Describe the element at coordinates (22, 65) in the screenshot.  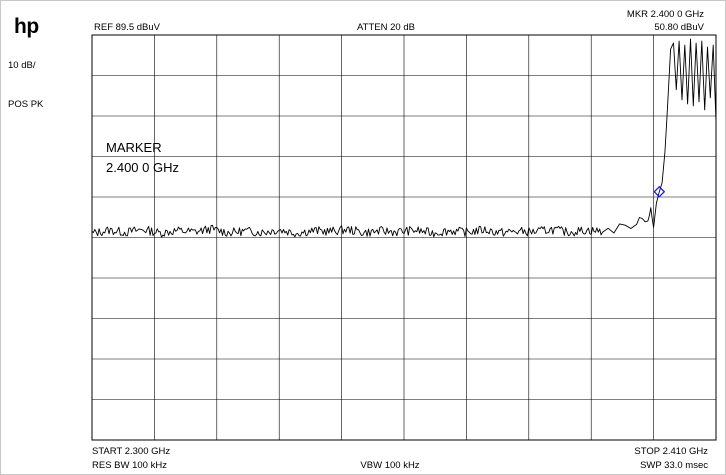
I see `scale-readout: 10 dB/` at that location.